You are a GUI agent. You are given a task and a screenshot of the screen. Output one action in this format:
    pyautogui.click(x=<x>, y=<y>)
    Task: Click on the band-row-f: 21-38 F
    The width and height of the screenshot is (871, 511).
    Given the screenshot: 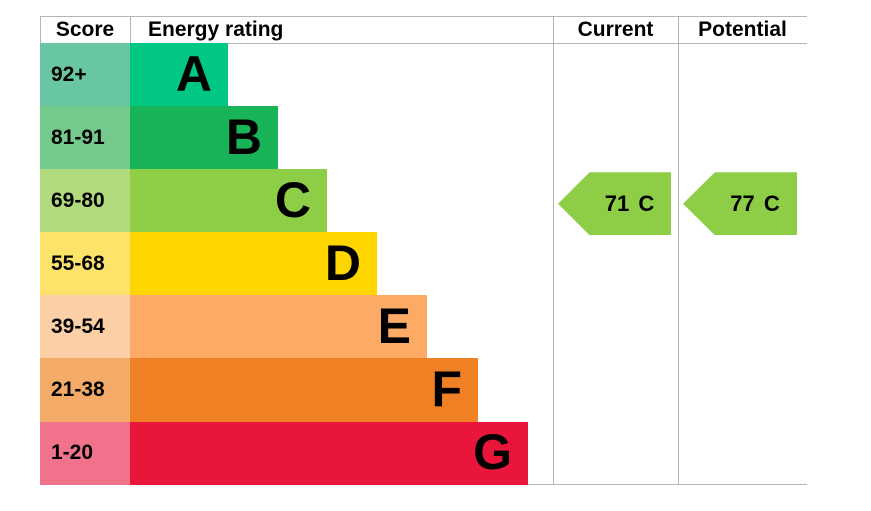 What is the action you would take?
    pyautogui.click(x=423, y=390)
    